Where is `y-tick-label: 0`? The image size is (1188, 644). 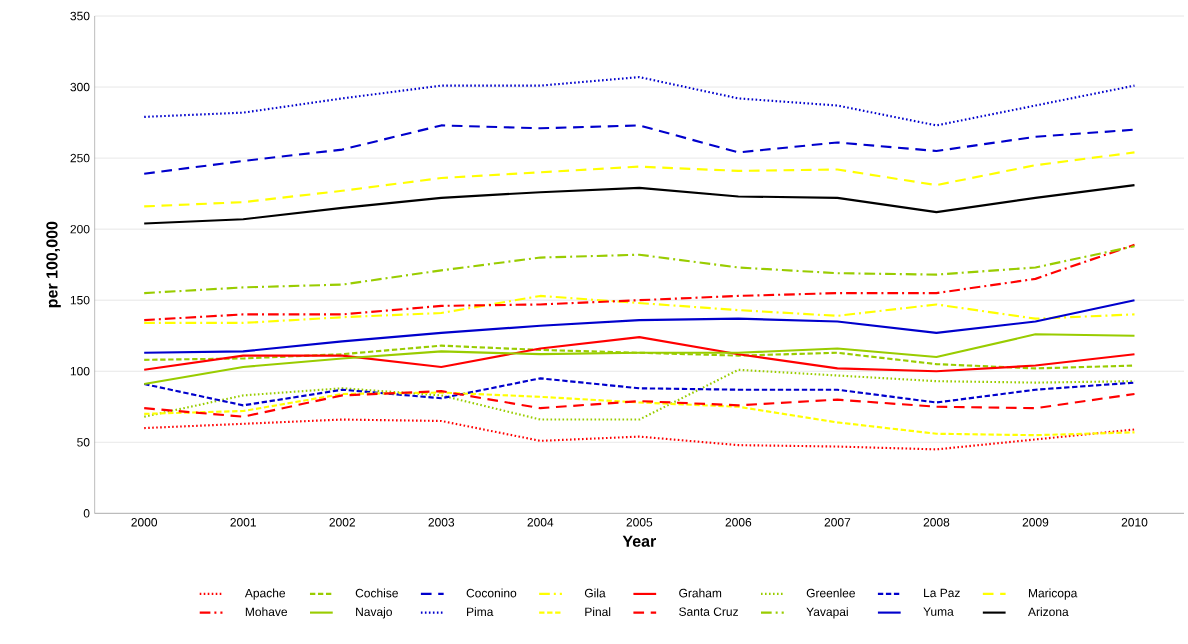
y-tick-label: 0 is located at coordinates (86, 513).